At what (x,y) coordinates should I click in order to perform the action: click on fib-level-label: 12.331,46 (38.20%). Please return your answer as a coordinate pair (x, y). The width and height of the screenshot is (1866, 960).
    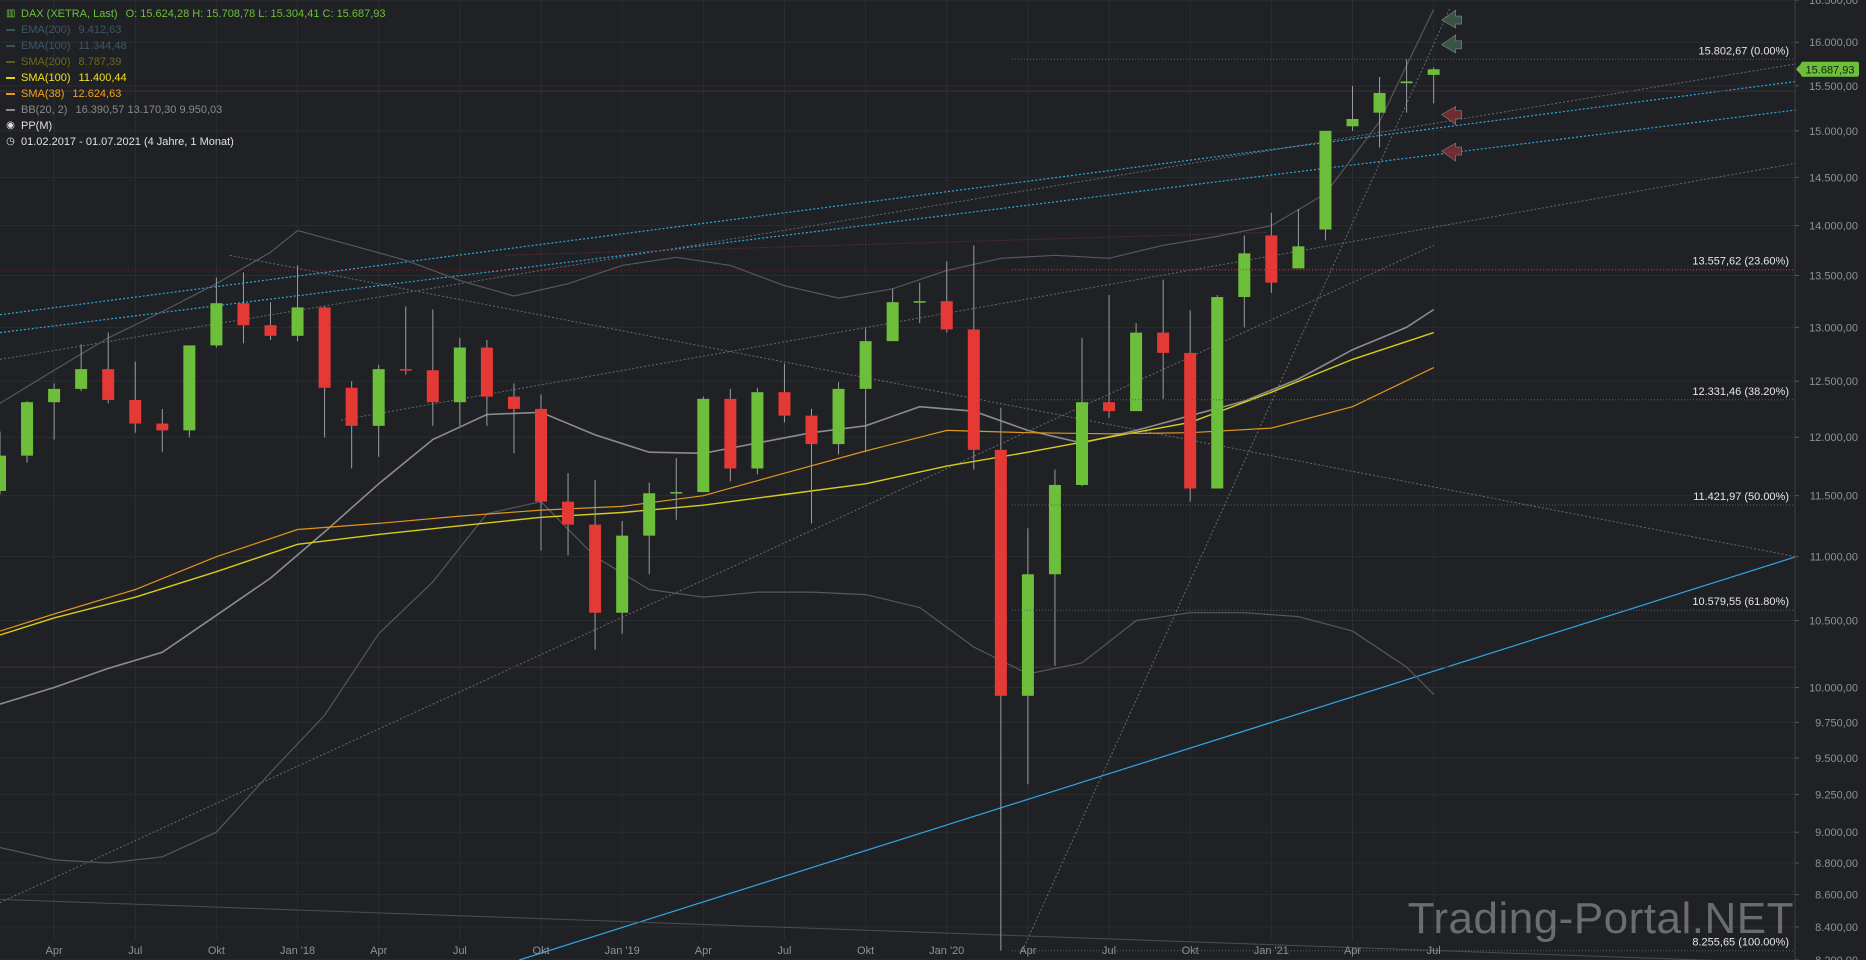
    Looking at the image, I should click on (1740, 392).